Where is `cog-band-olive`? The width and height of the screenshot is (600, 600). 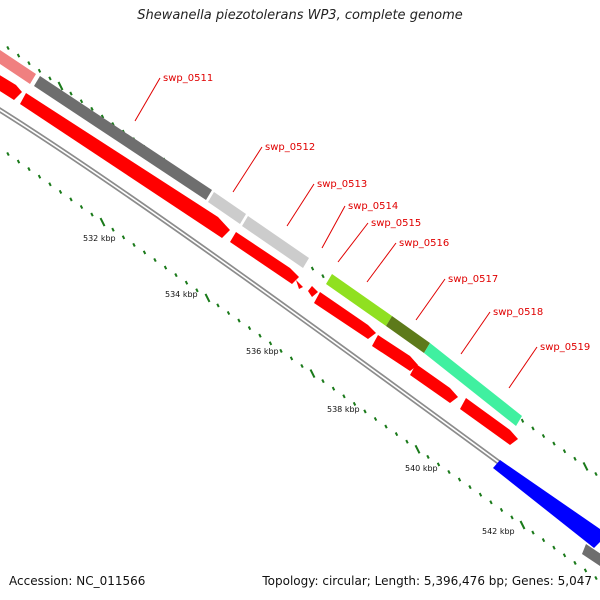
cog-band-olive is located at coordinates (408, 334).